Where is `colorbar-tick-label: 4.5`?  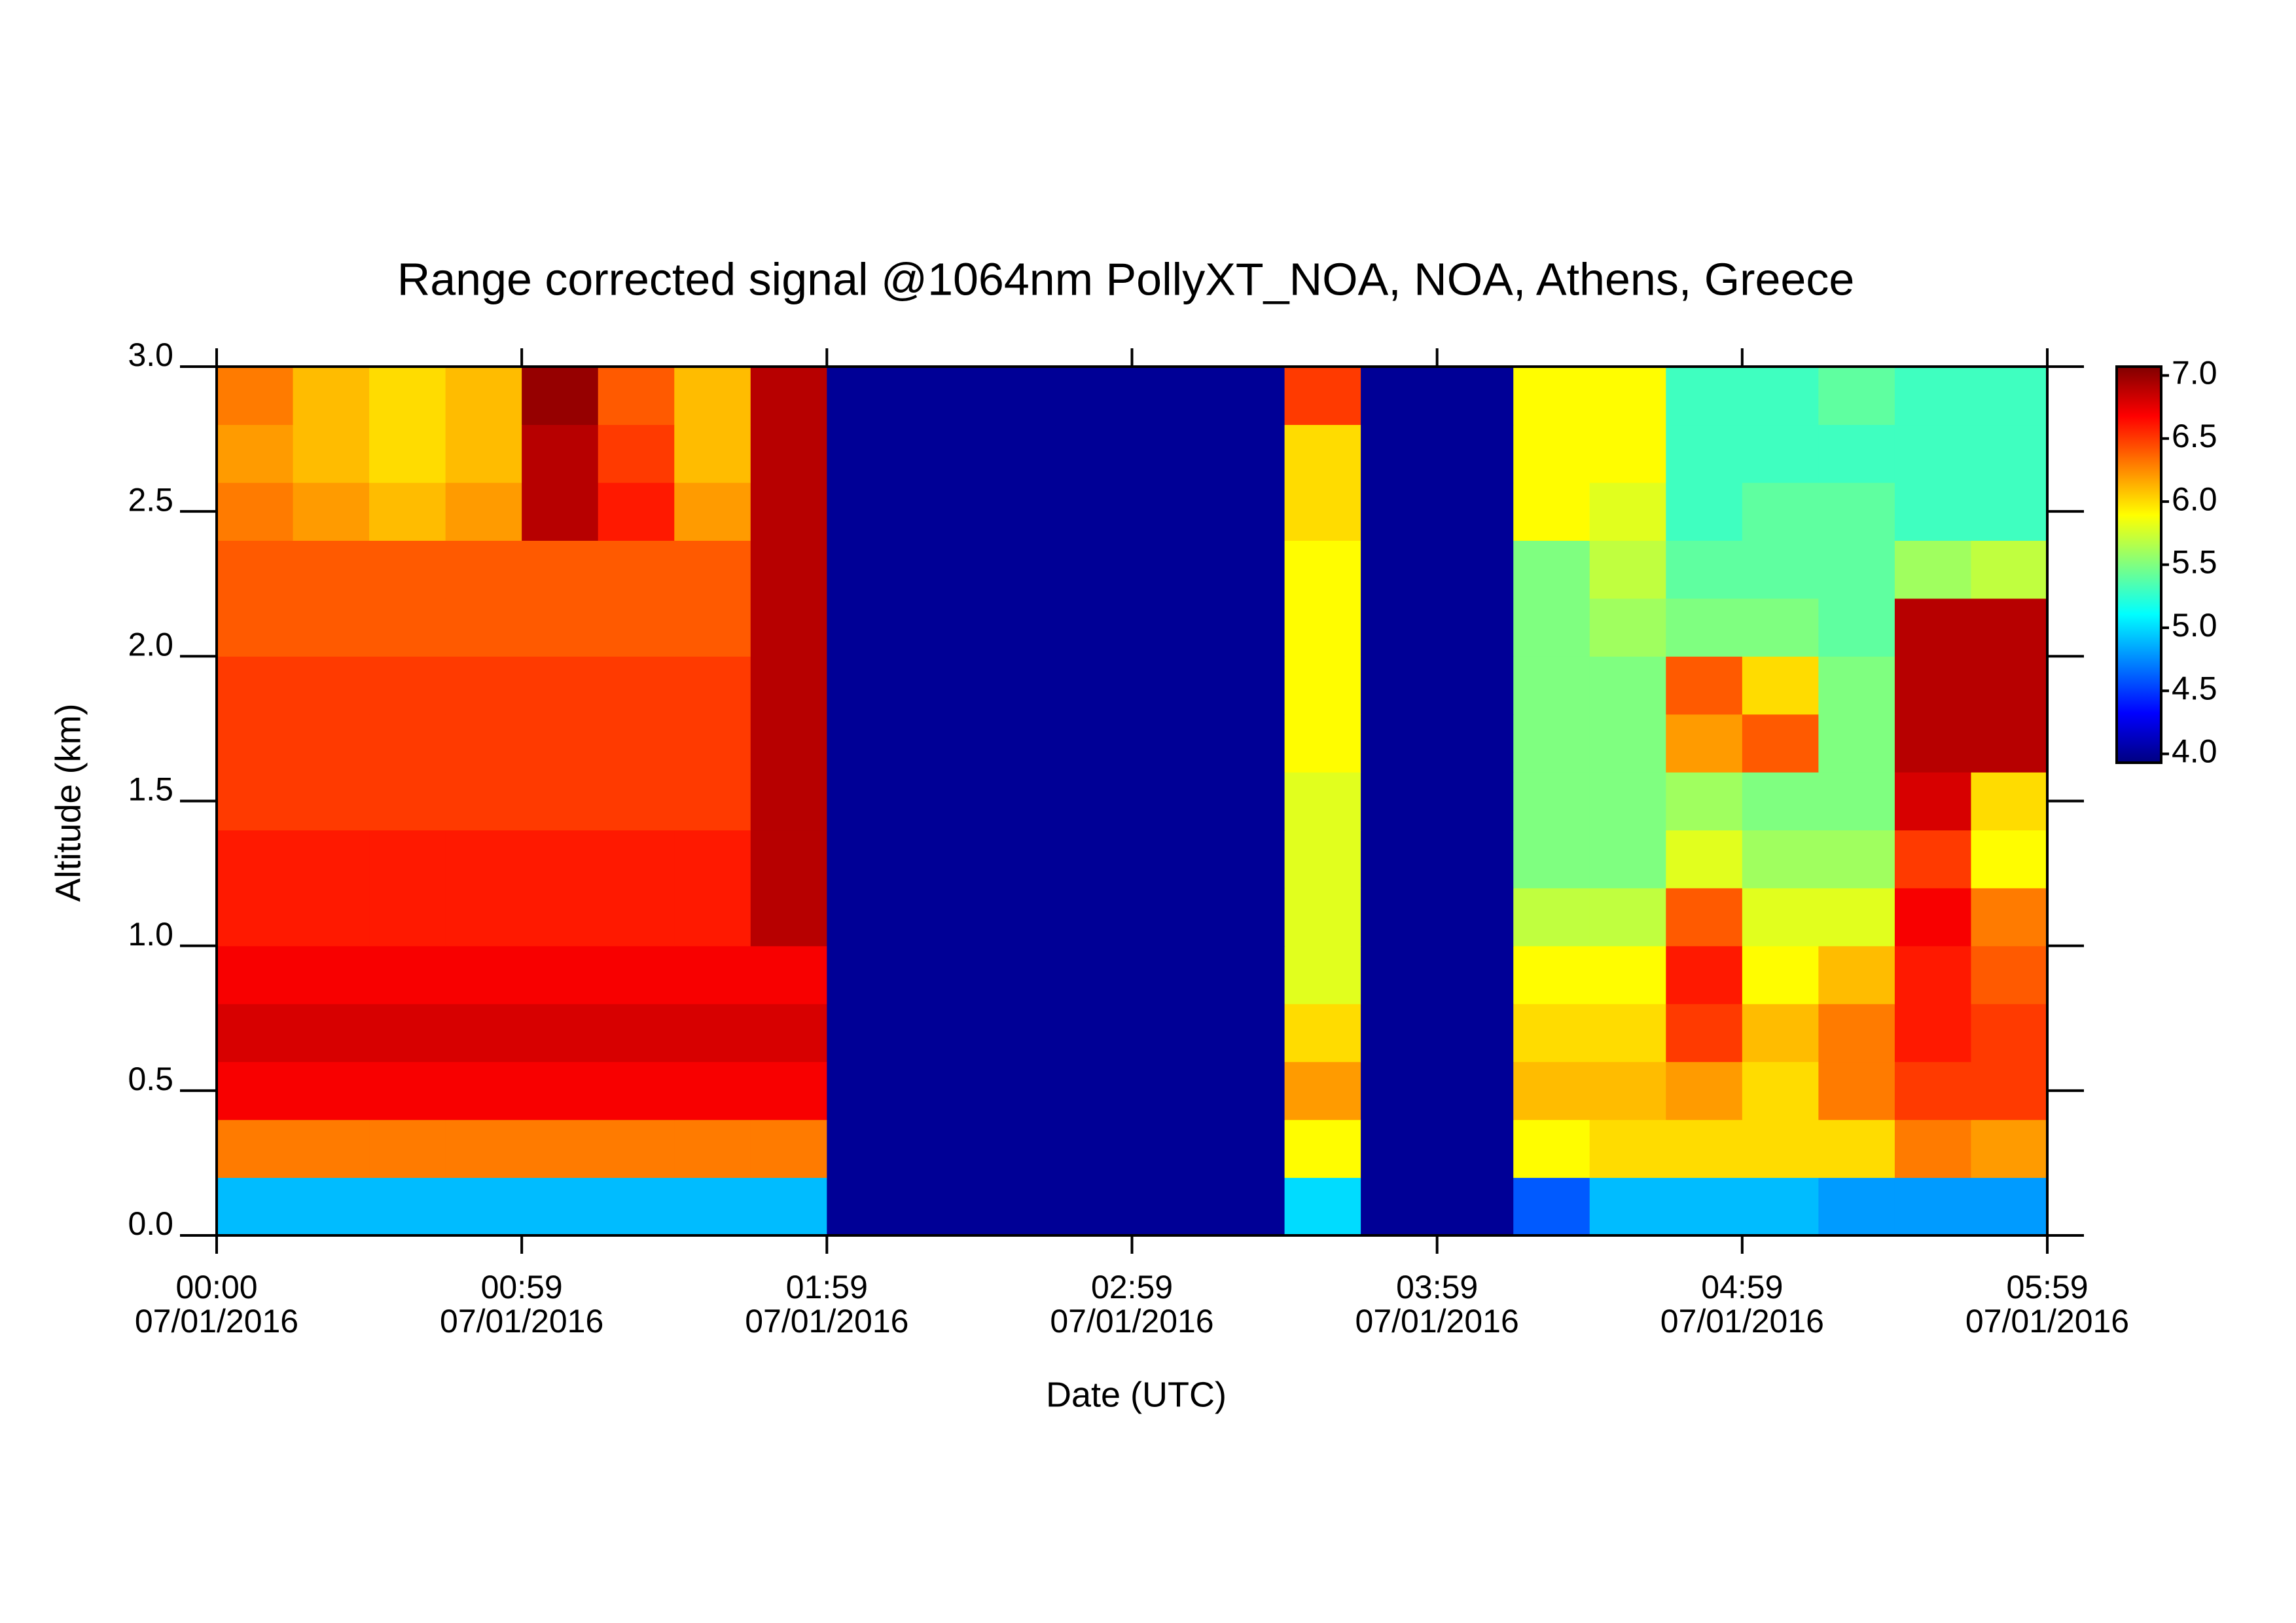
colorbar-tick-label: 4.5 is located at coordinates (2194, 688).